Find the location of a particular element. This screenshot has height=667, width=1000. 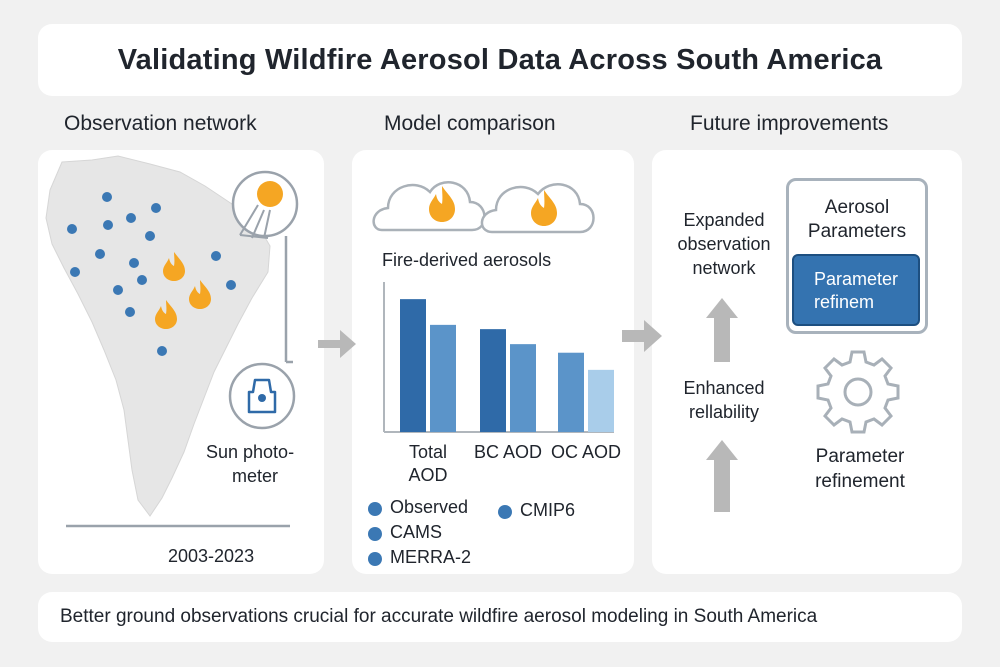

expanded-network-label-line: observation is located at coordinates (724, 244).